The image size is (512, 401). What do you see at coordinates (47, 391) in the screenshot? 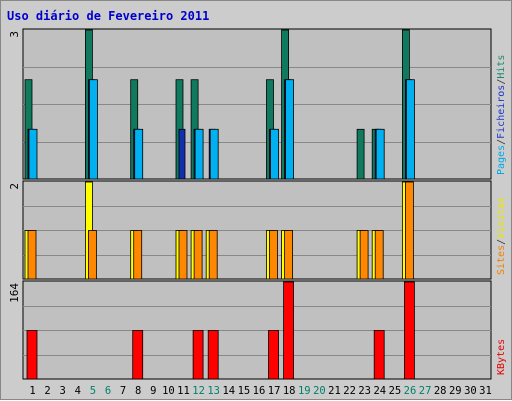
I see `x-tick-label: 2` at bounding box center [47, 391].